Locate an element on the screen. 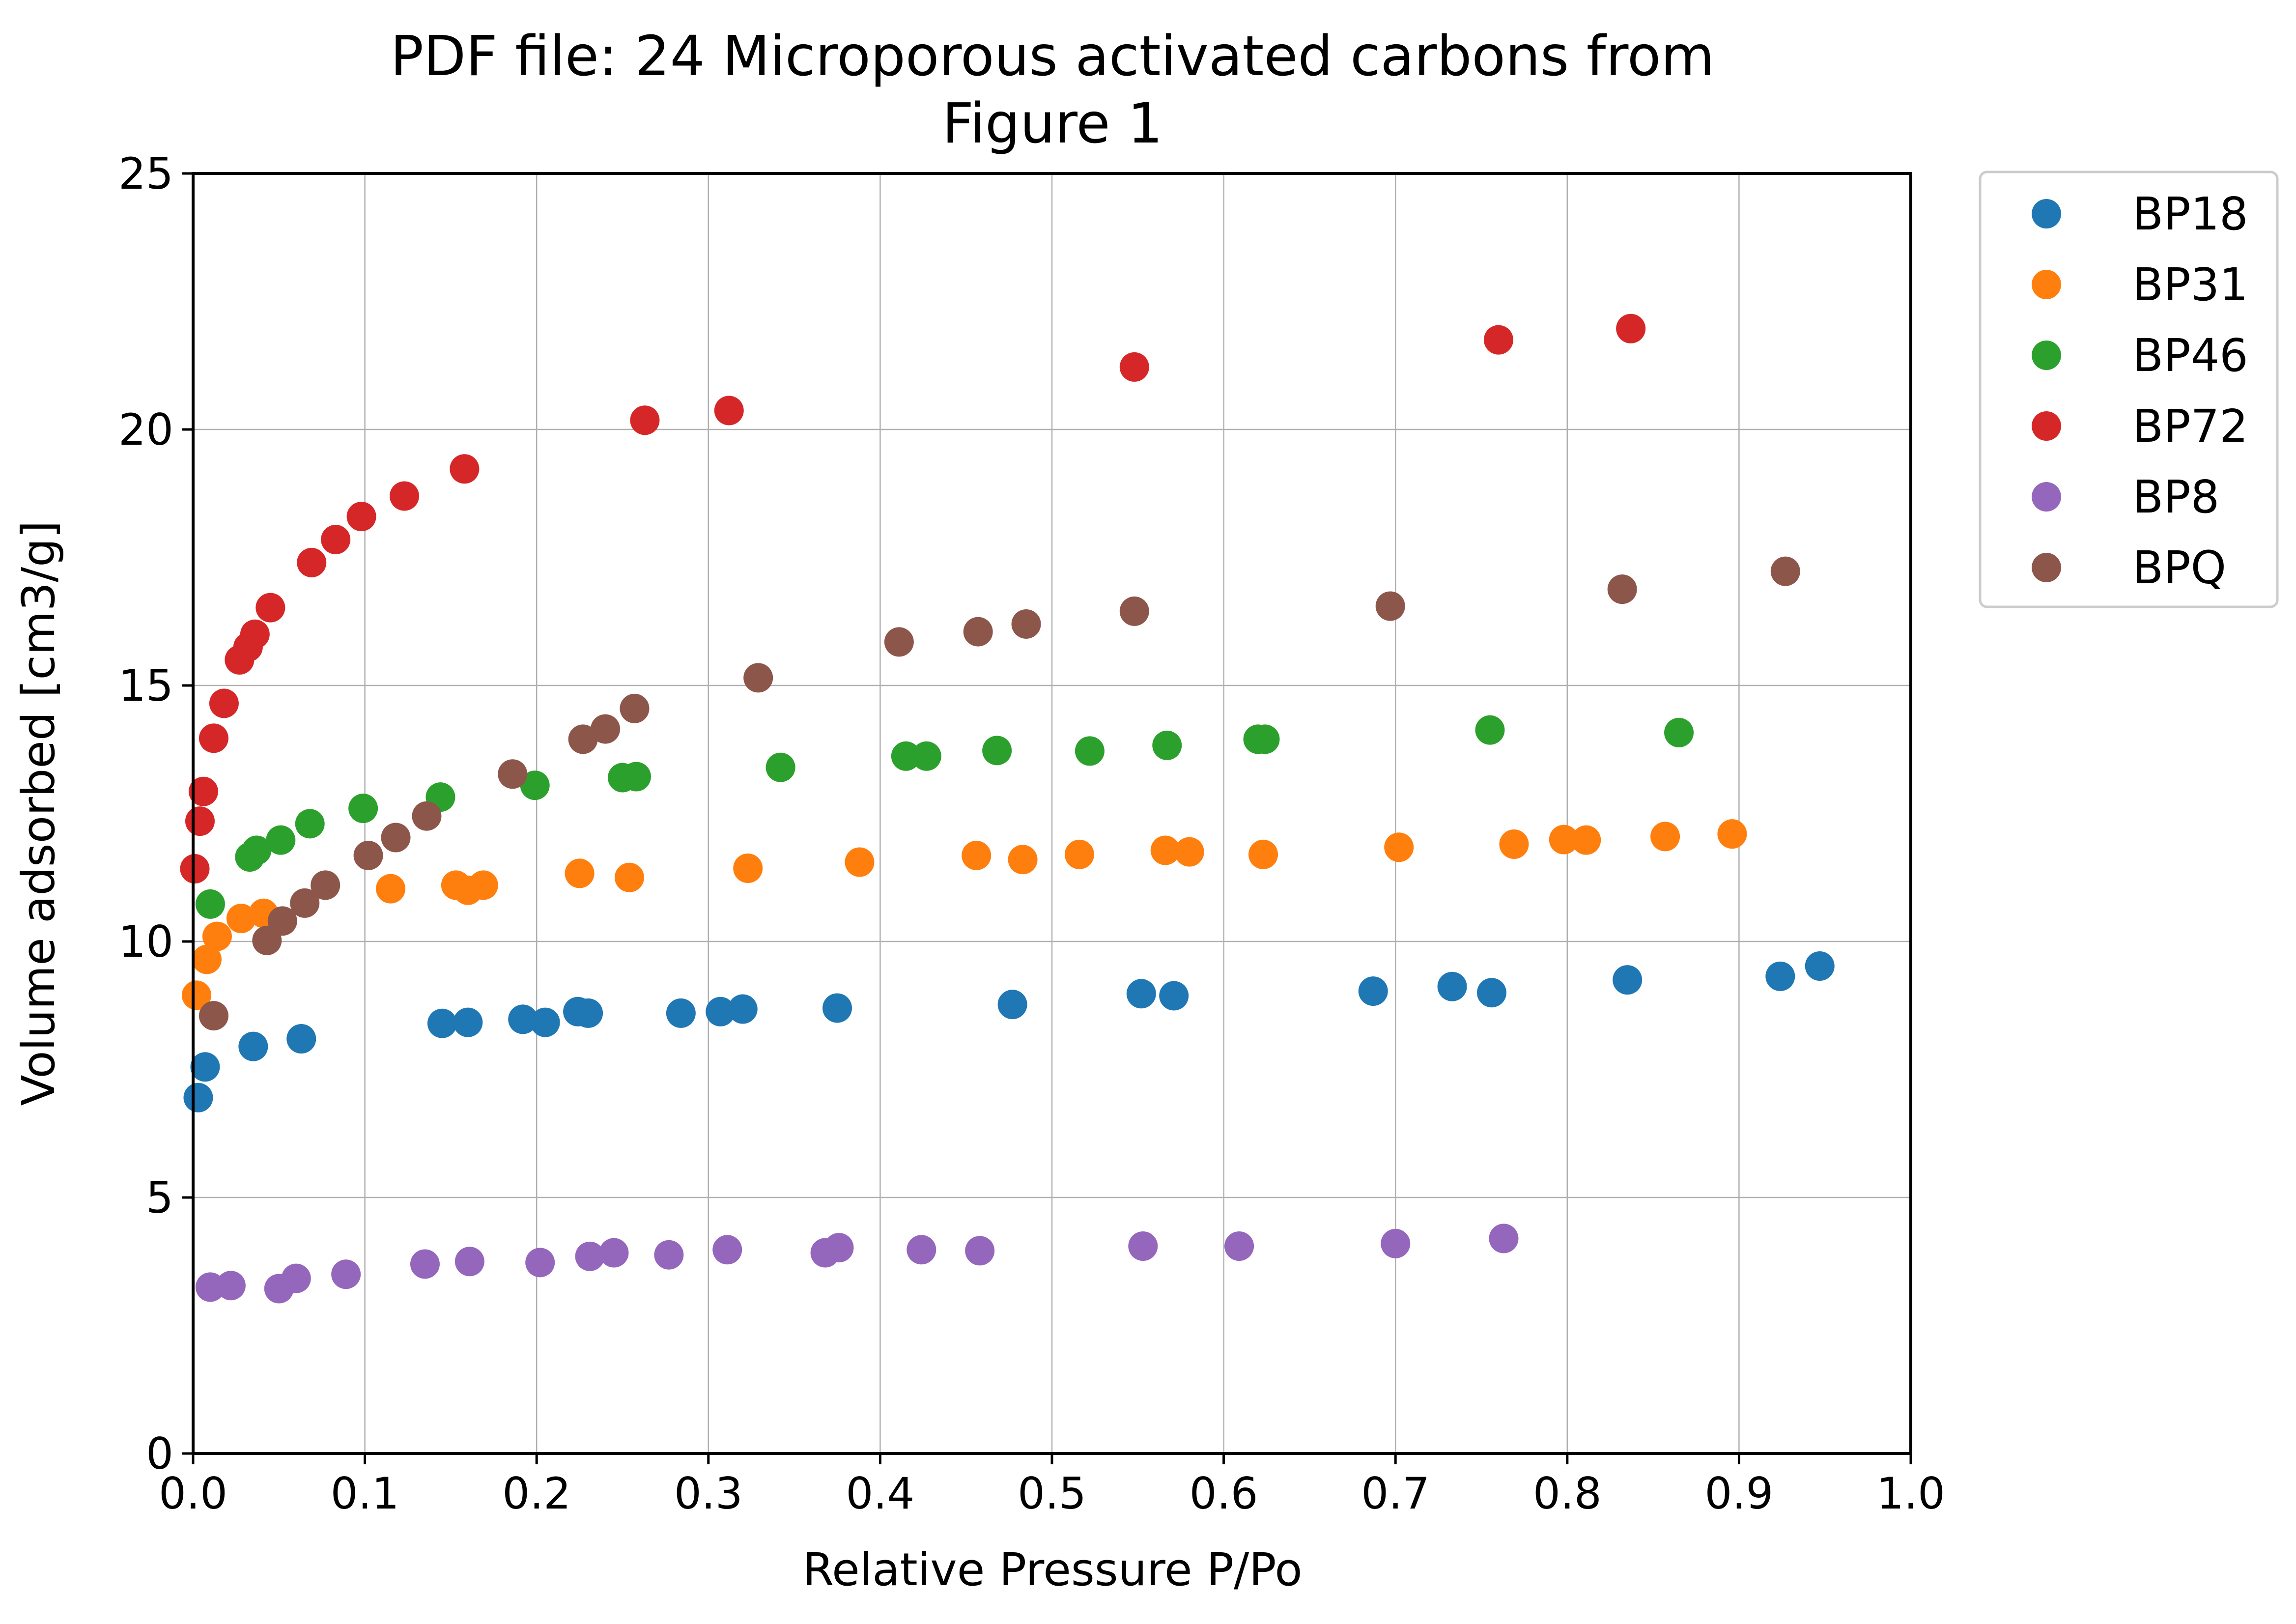 Image resolution: width=2296 pixels, height=1624 pixels. series-bp31 is located at coordinates (964, 914).